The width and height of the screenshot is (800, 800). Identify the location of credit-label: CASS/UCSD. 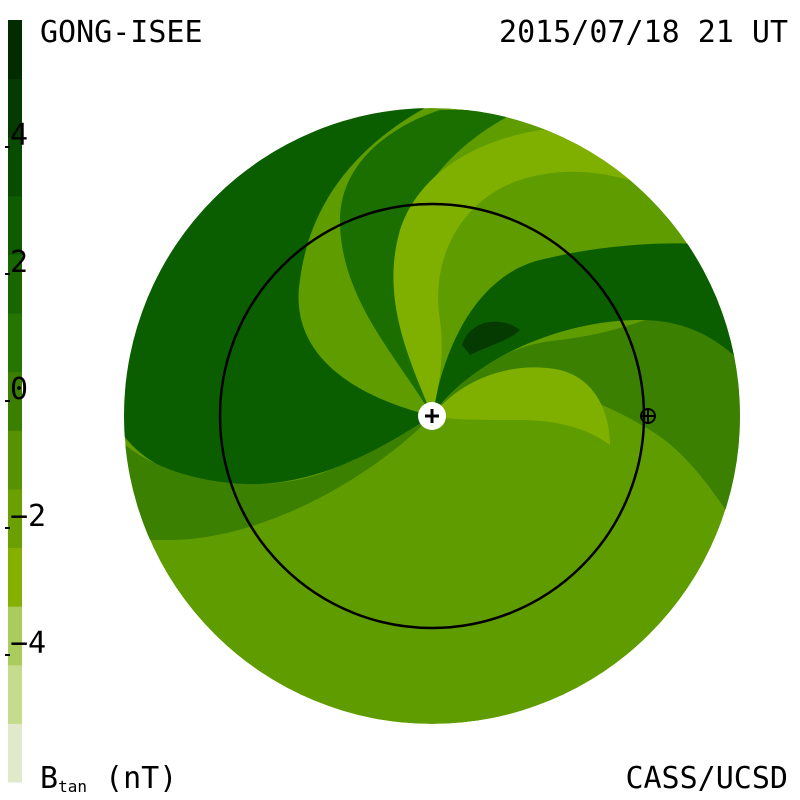
(706, 778).